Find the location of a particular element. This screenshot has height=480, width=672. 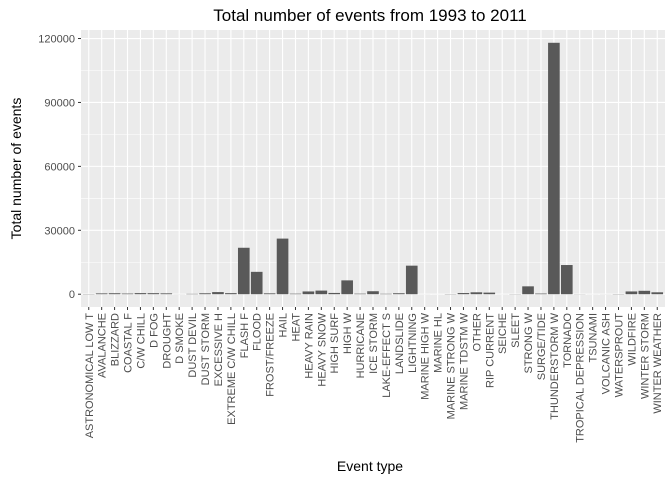

x-tick-label: LAKE-EFFECT S is located at coordinates (387, 355).